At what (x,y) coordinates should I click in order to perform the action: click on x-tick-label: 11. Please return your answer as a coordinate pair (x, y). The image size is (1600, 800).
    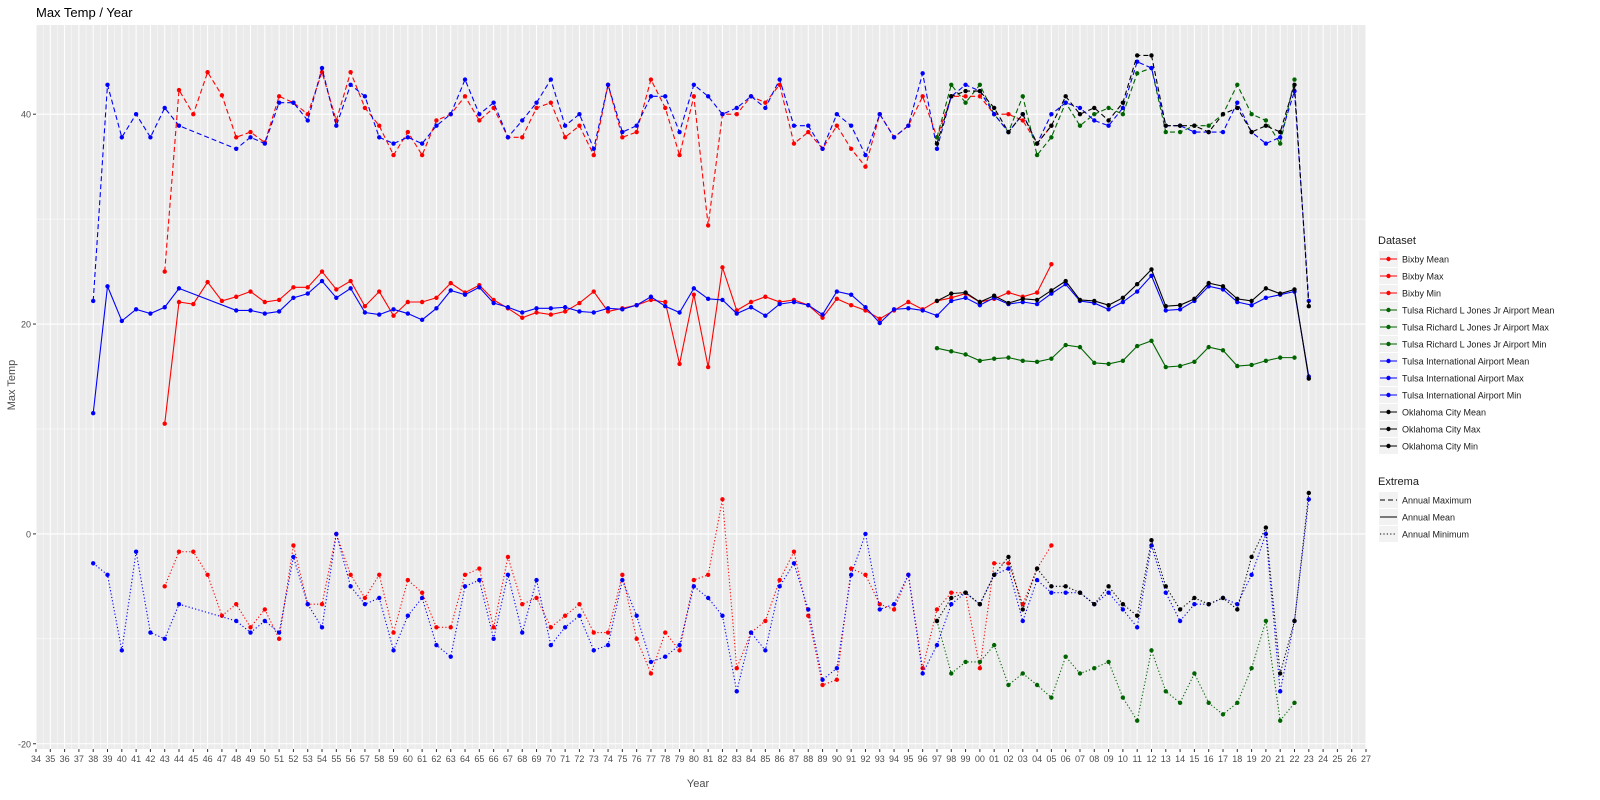
    Looking at the image, I should click on (1137, 759).